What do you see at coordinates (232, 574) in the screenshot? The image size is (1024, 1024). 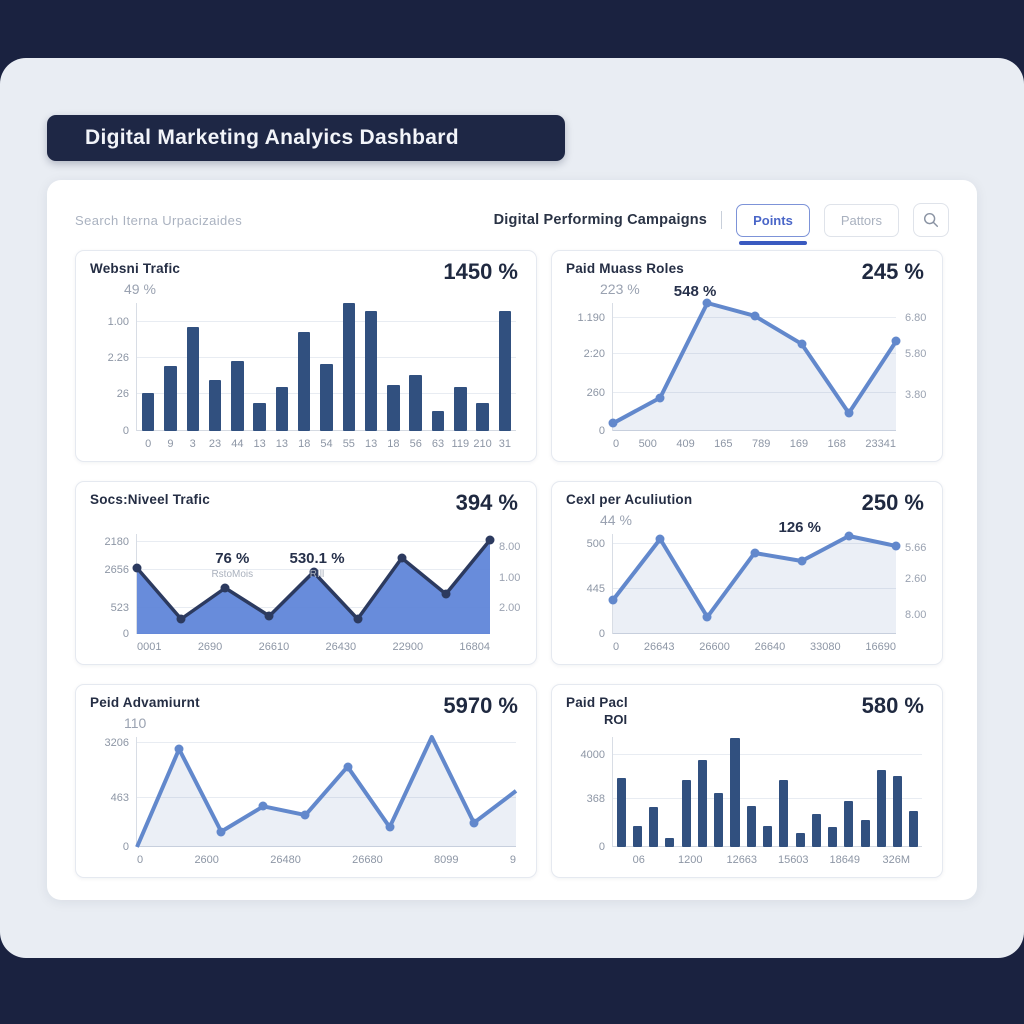 I see `annotation-sublabel: RstoMois` at bounding box center [232, 574].